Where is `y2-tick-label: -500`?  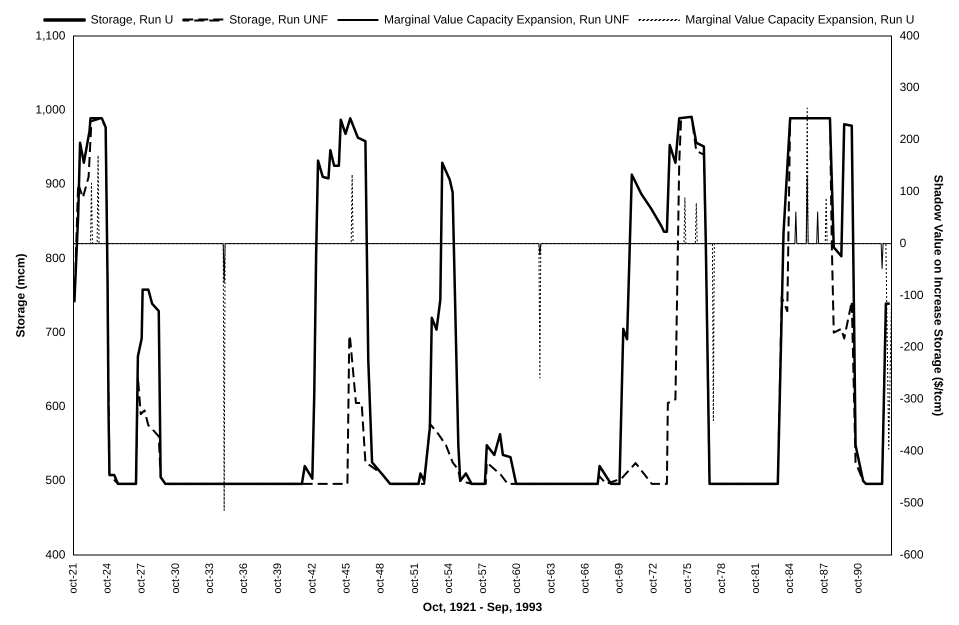 y2-tick-label: -500 is located at coordinates (912, 502).